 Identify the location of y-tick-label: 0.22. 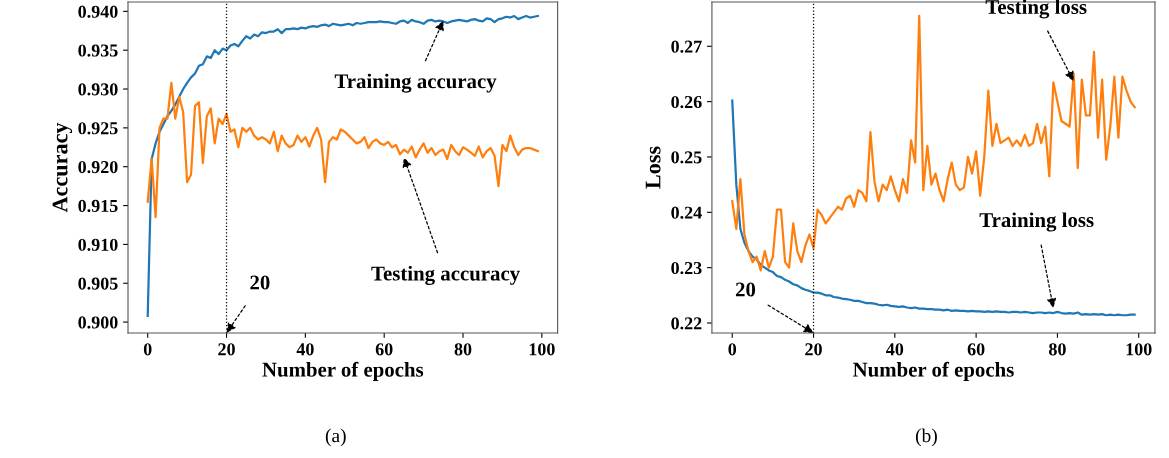
(686, 323).